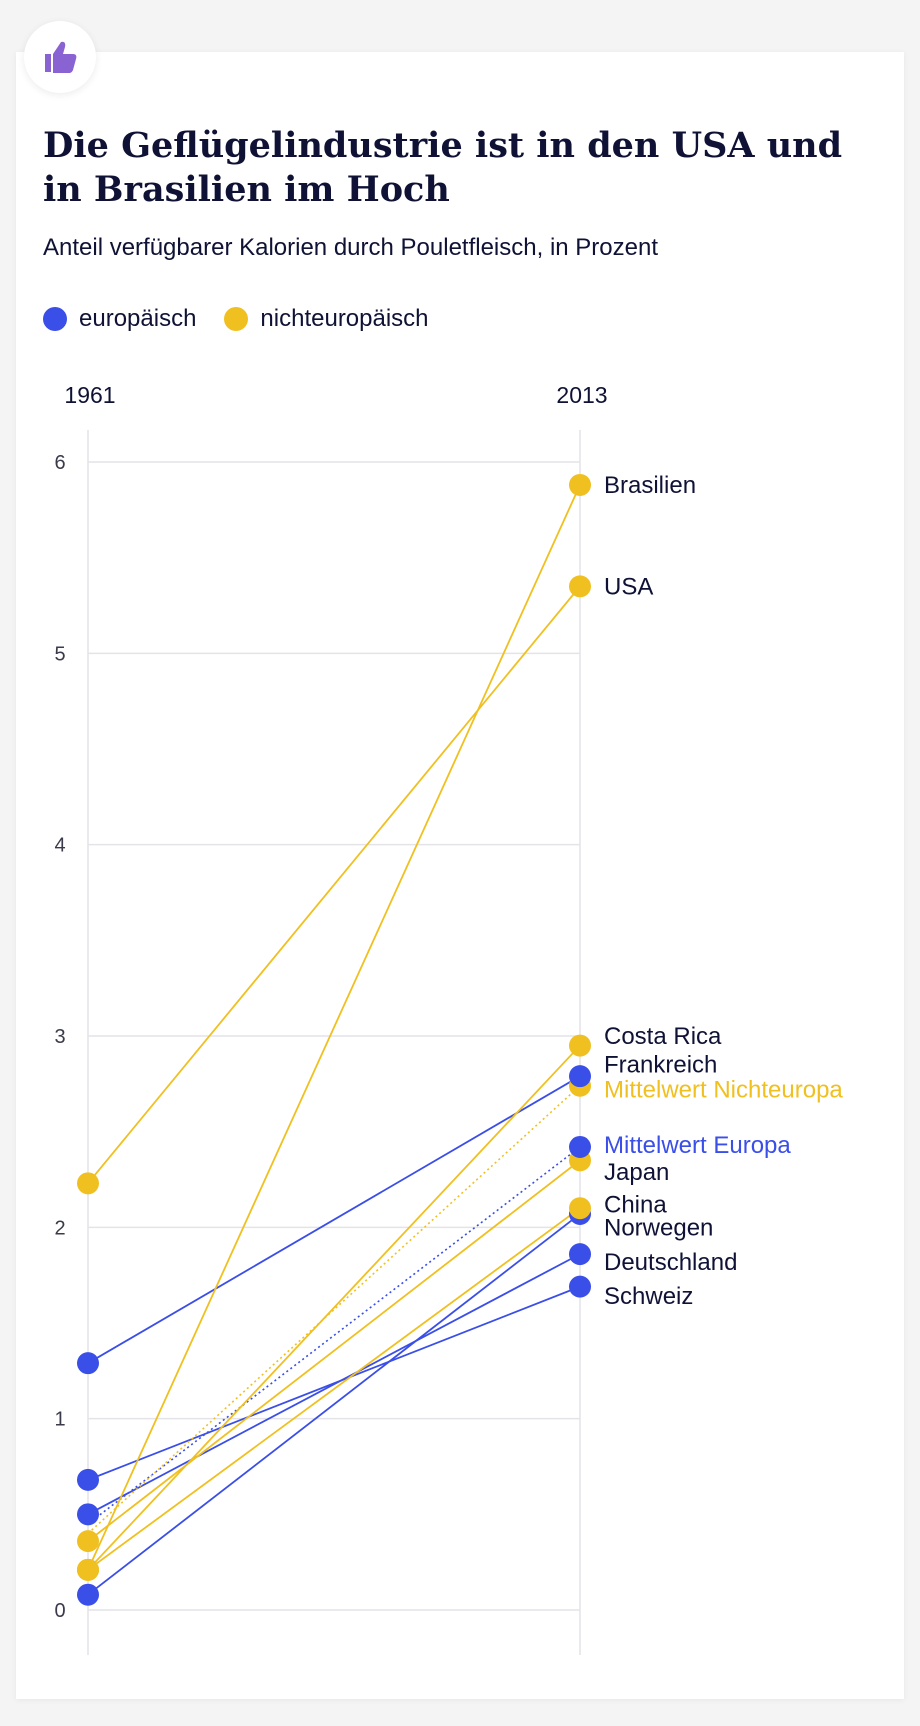  Describe the element at coordinates (663, 1036) in the screenshot. I see `label-costa-rica: Costa Rica` at that location.